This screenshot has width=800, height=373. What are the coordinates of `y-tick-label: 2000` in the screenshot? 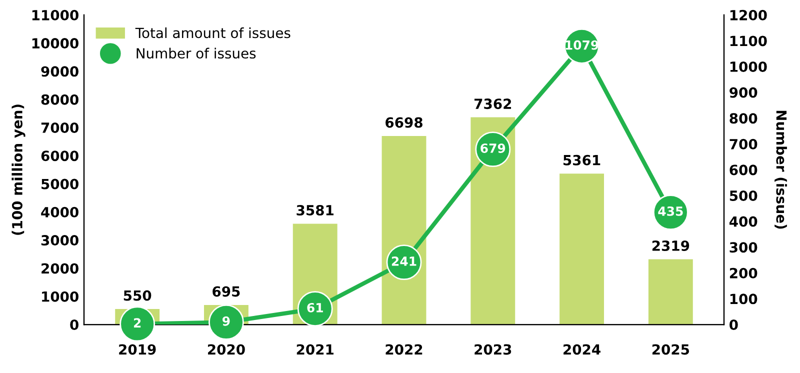 It's located at (60, 268).